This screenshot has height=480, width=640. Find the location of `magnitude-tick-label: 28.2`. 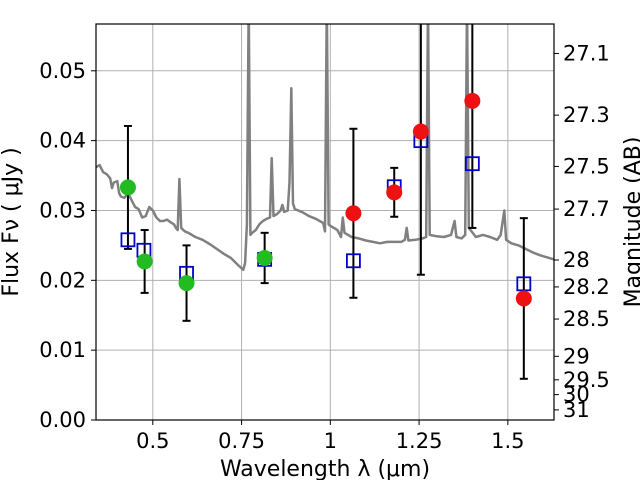

magnitude-tick-label: 28.2 is located at coordinates (586, 287).